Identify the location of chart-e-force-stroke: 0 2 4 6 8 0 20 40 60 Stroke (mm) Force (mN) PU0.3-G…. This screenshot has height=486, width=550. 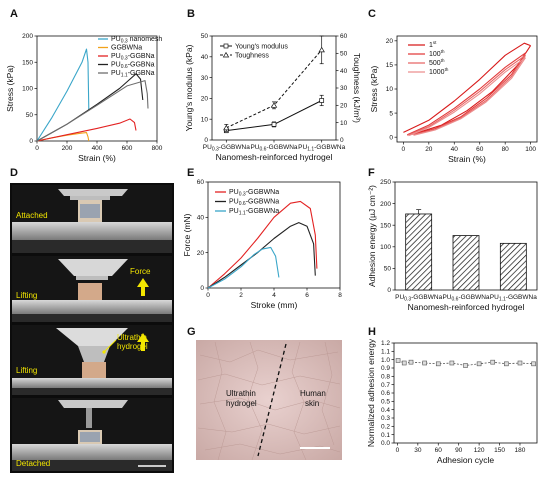
(262, 244).